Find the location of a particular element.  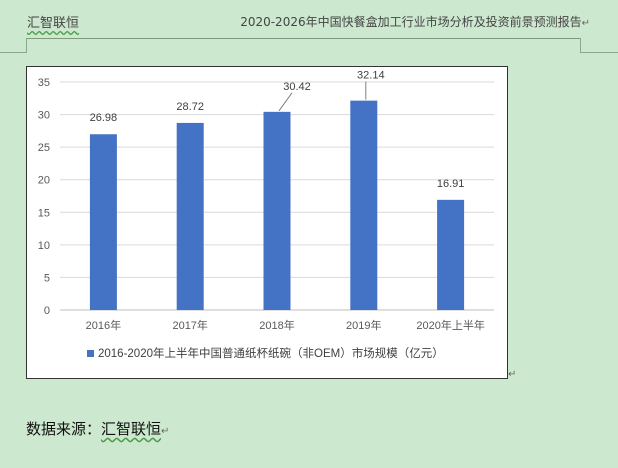

header-rule is located at coordinates (303, 38).